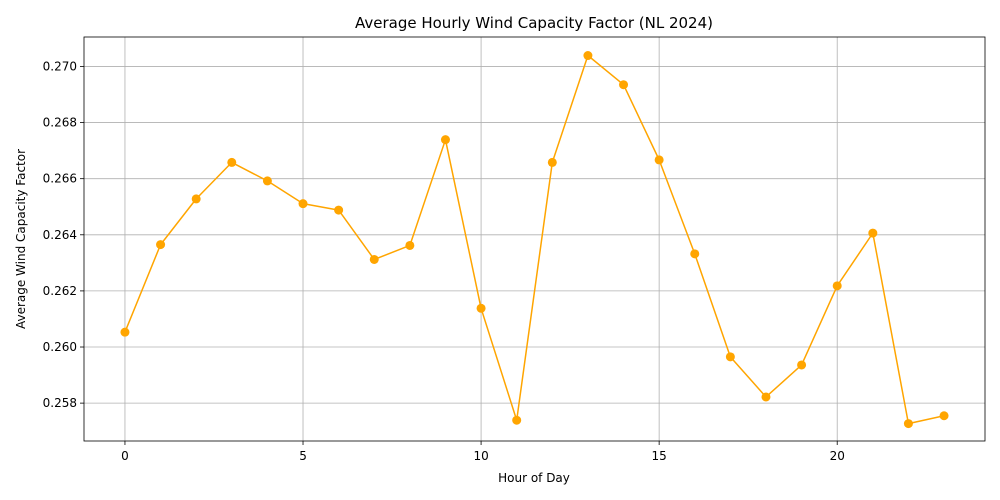  I want to click on y-axis-label: Average Wind Capacity Factor, so click(21, 239).